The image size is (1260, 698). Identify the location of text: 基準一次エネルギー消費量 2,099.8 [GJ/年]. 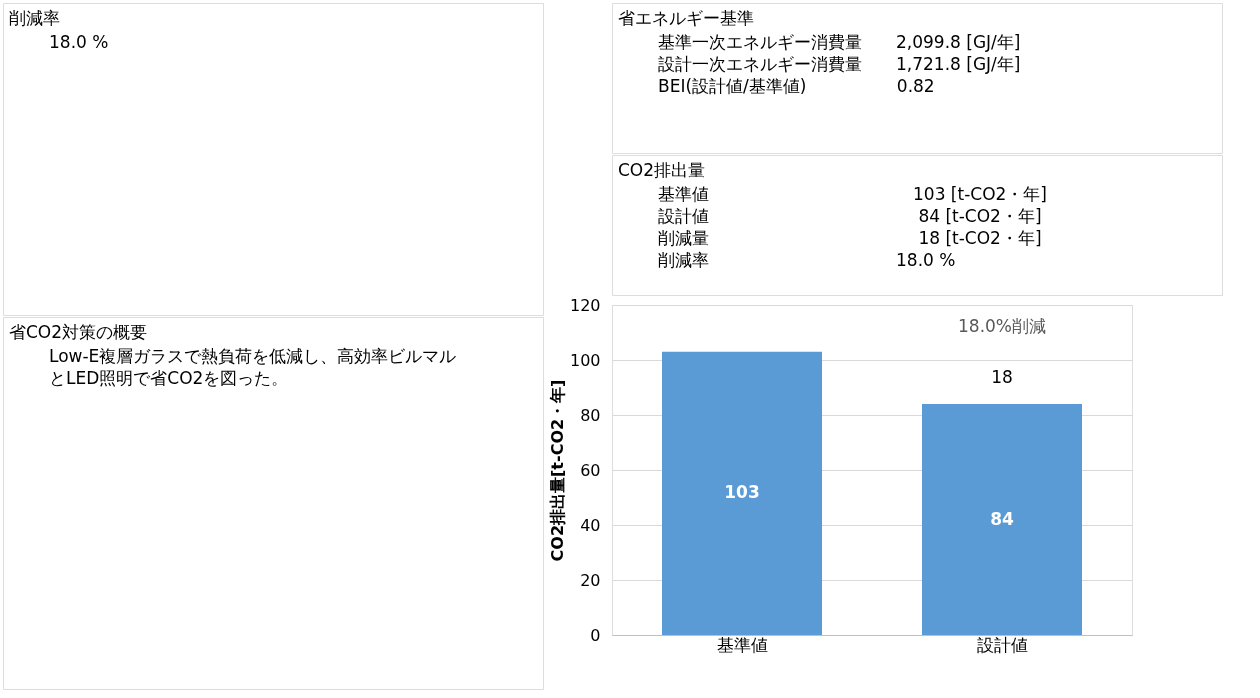
(839, 42).